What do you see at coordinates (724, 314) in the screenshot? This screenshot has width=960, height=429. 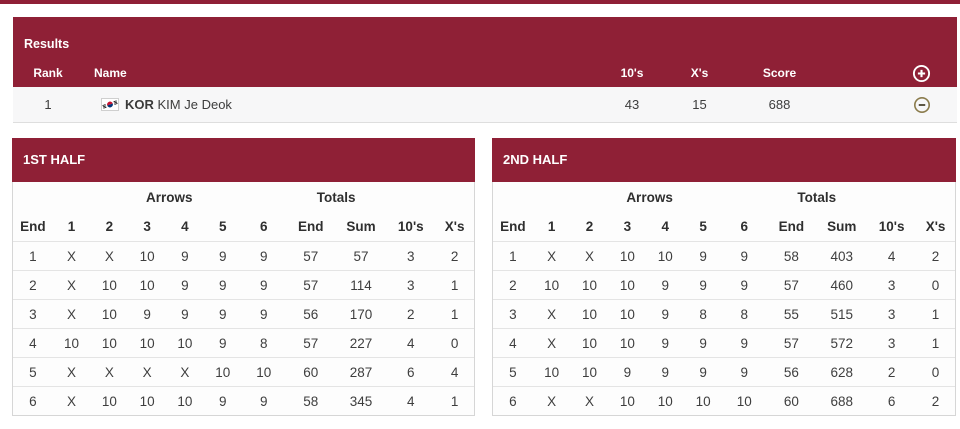 I see `end-row: 3 X 10 10 9 8 8 55 515 3 1` at bounding box center [724, 314].